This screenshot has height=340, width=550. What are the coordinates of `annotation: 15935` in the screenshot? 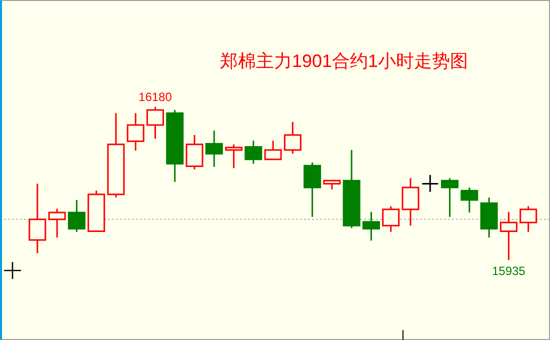 It's located at (509, 271).